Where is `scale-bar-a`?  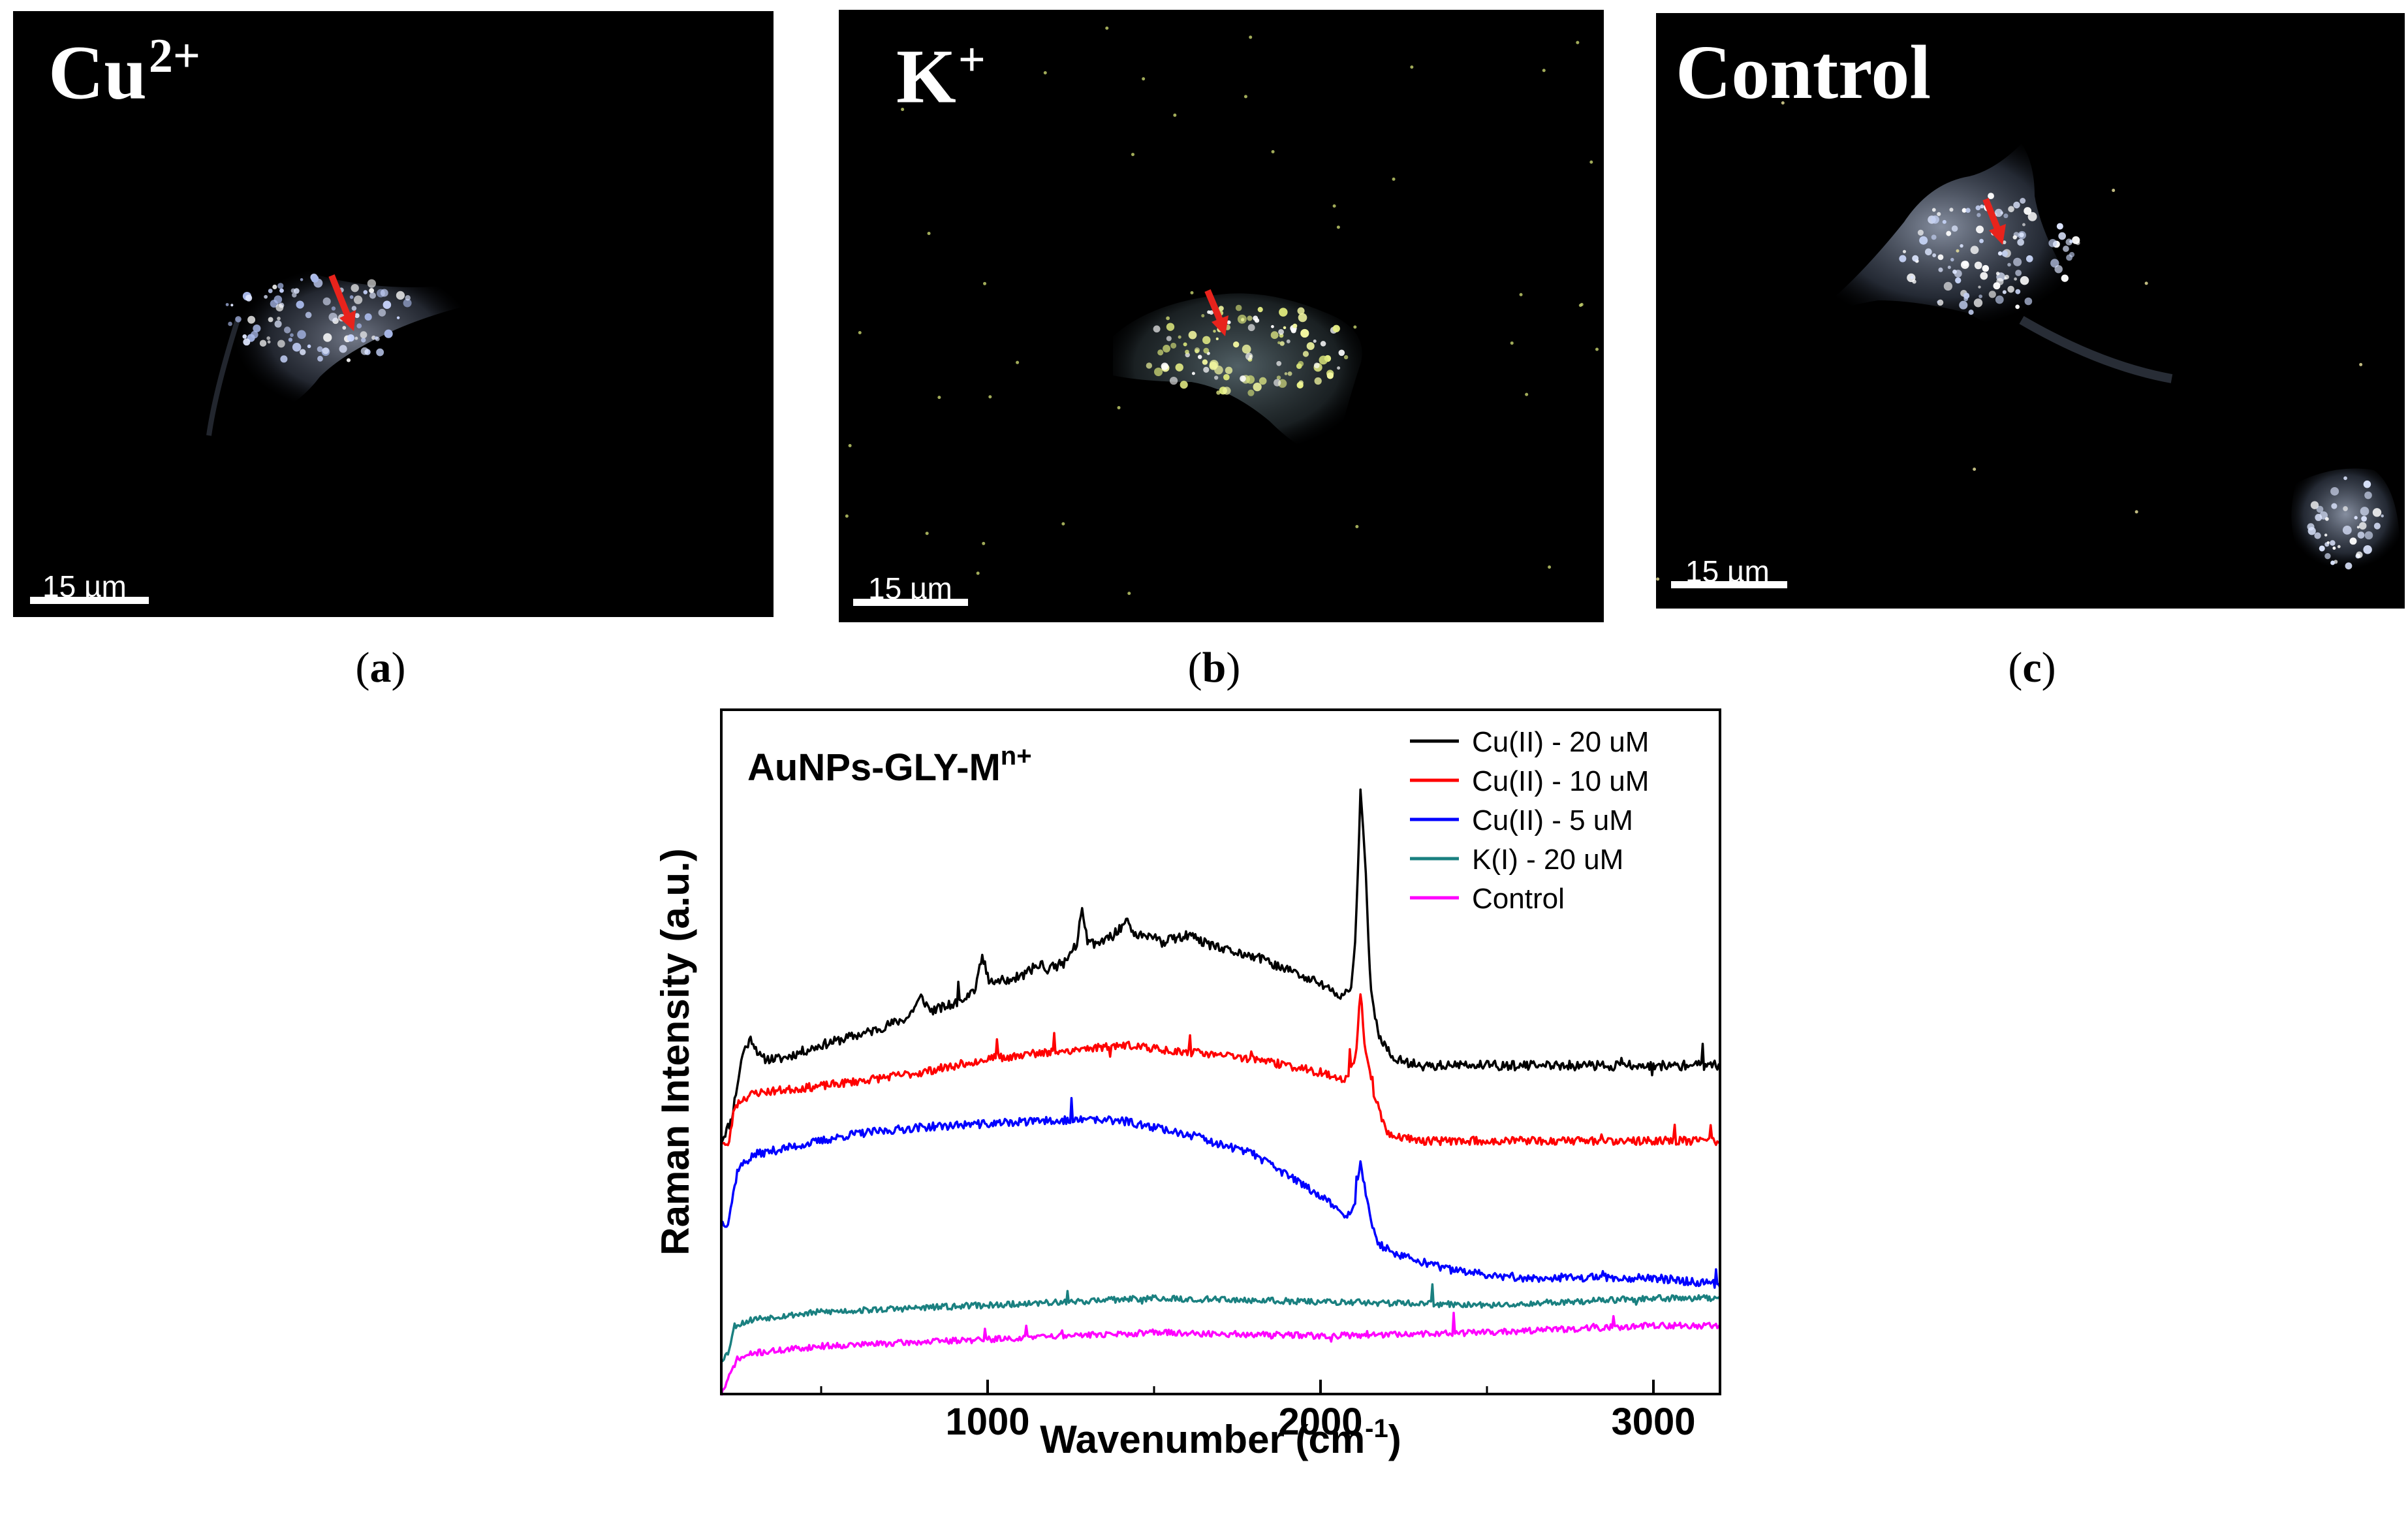
scale-bar-a is located at coordinates (89, 600).